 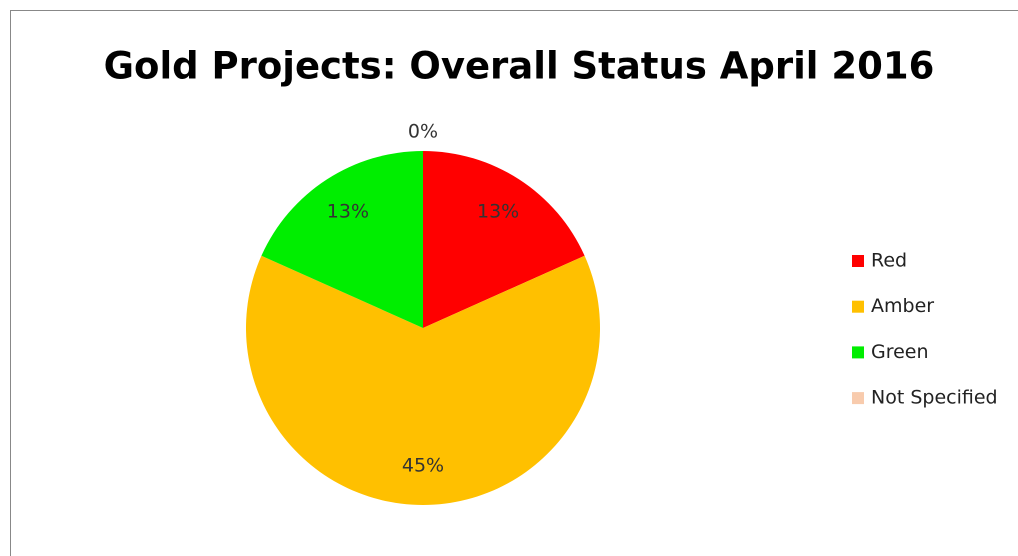 I want to click on data-label: 45%, so click(x=423, y=466).